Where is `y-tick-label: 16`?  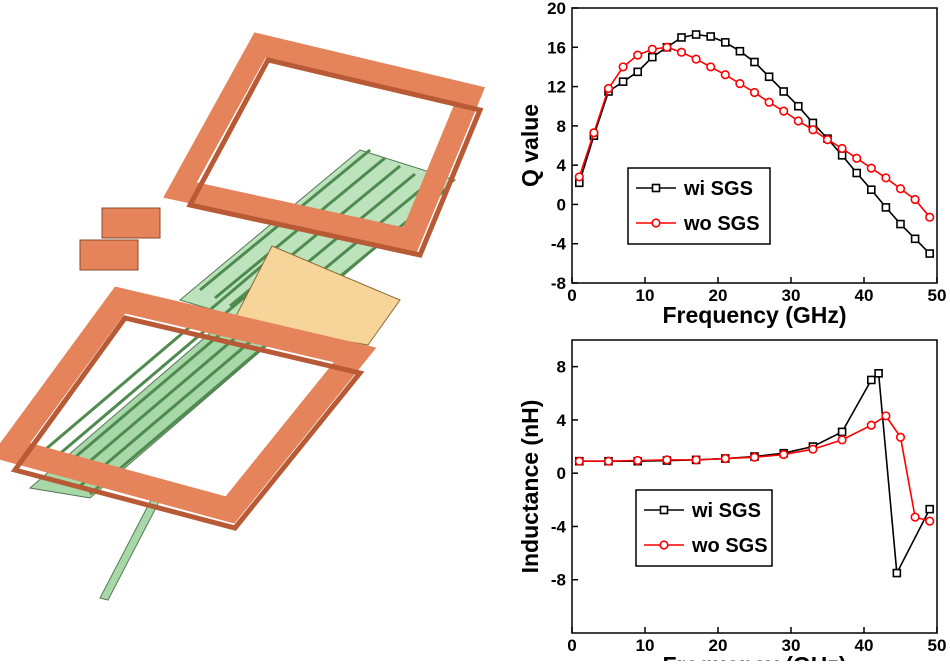 y-tick-label: 16 is located at coordinates (556, 47).